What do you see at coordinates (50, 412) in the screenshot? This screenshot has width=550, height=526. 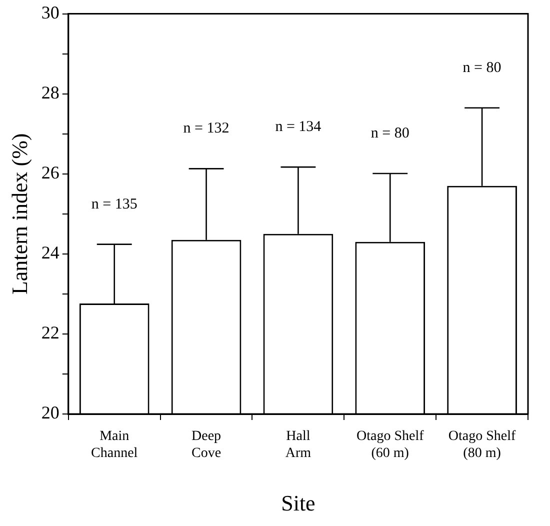 I see `y-tick-label: 20` at bounding box center [50, 412].